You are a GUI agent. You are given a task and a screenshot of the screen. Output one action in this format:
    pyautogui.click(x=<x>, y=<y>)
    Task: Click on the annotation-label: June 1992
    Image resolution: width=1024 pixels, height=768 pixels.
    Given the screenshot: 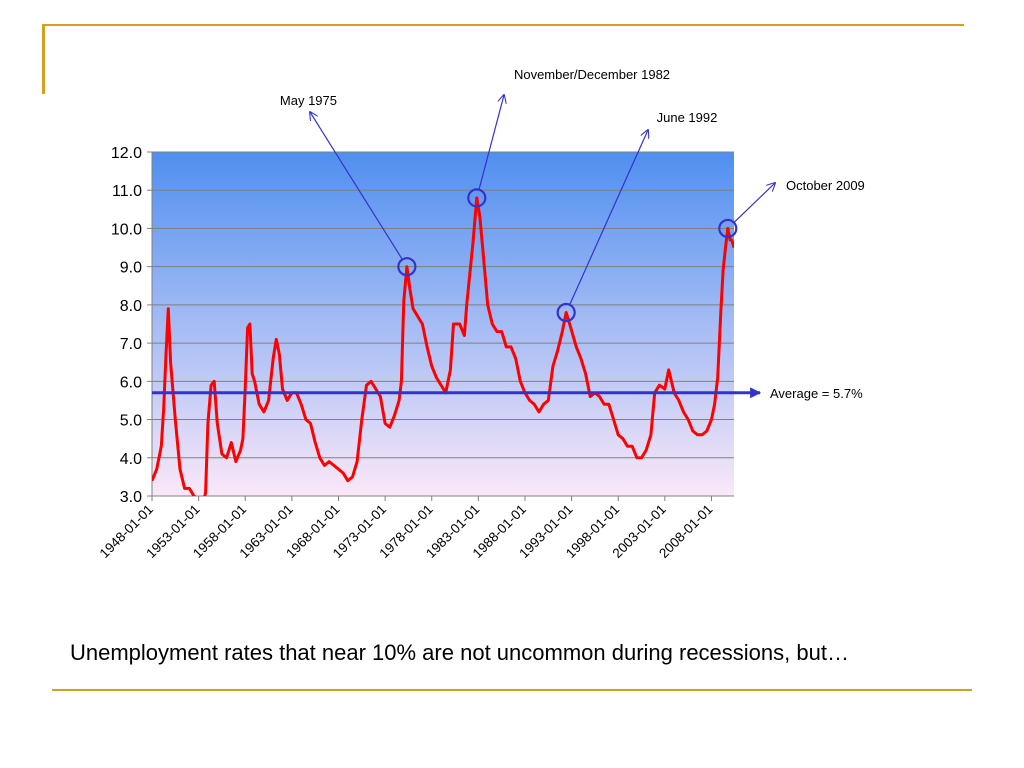 What is the action you would take?
    pyautogui.click(x=687, y=117)
    